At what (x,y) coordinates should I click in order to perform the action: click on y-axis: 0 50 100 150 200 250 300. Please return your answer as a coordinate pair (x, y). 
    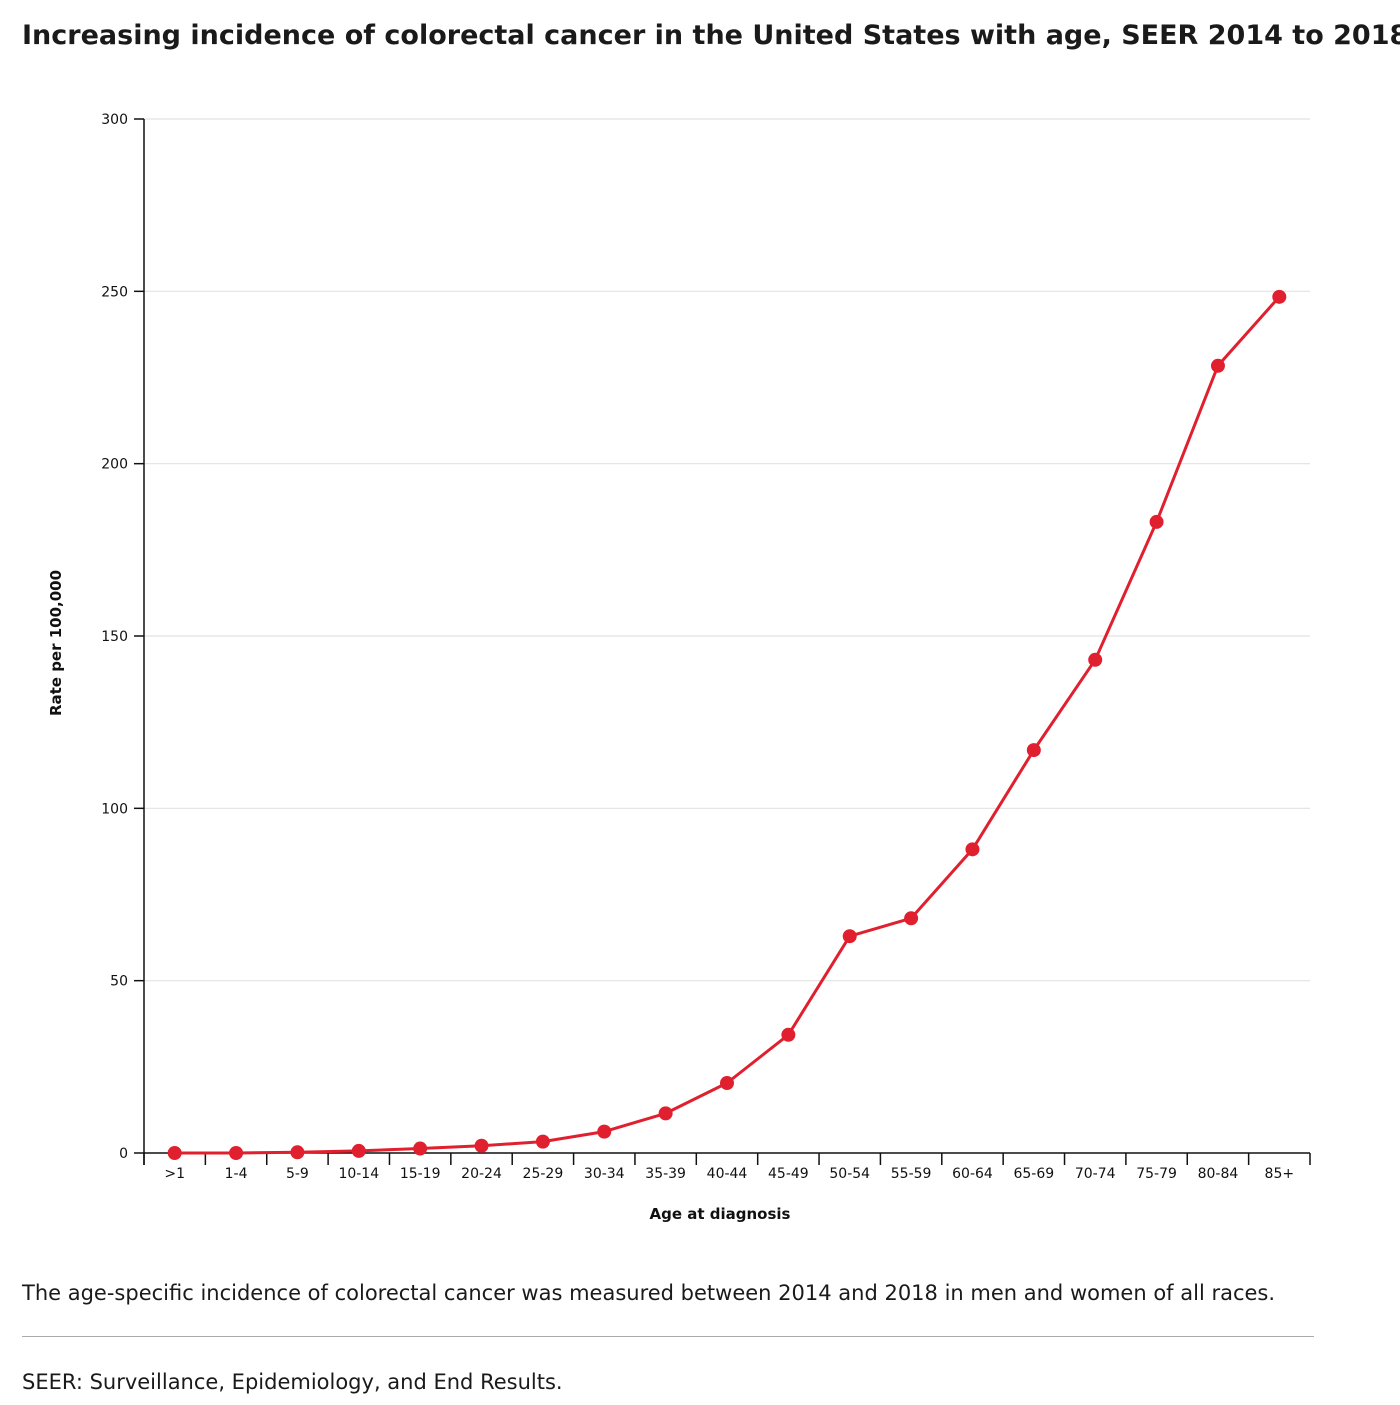
    Looking at the image, I should click on (123, 638).